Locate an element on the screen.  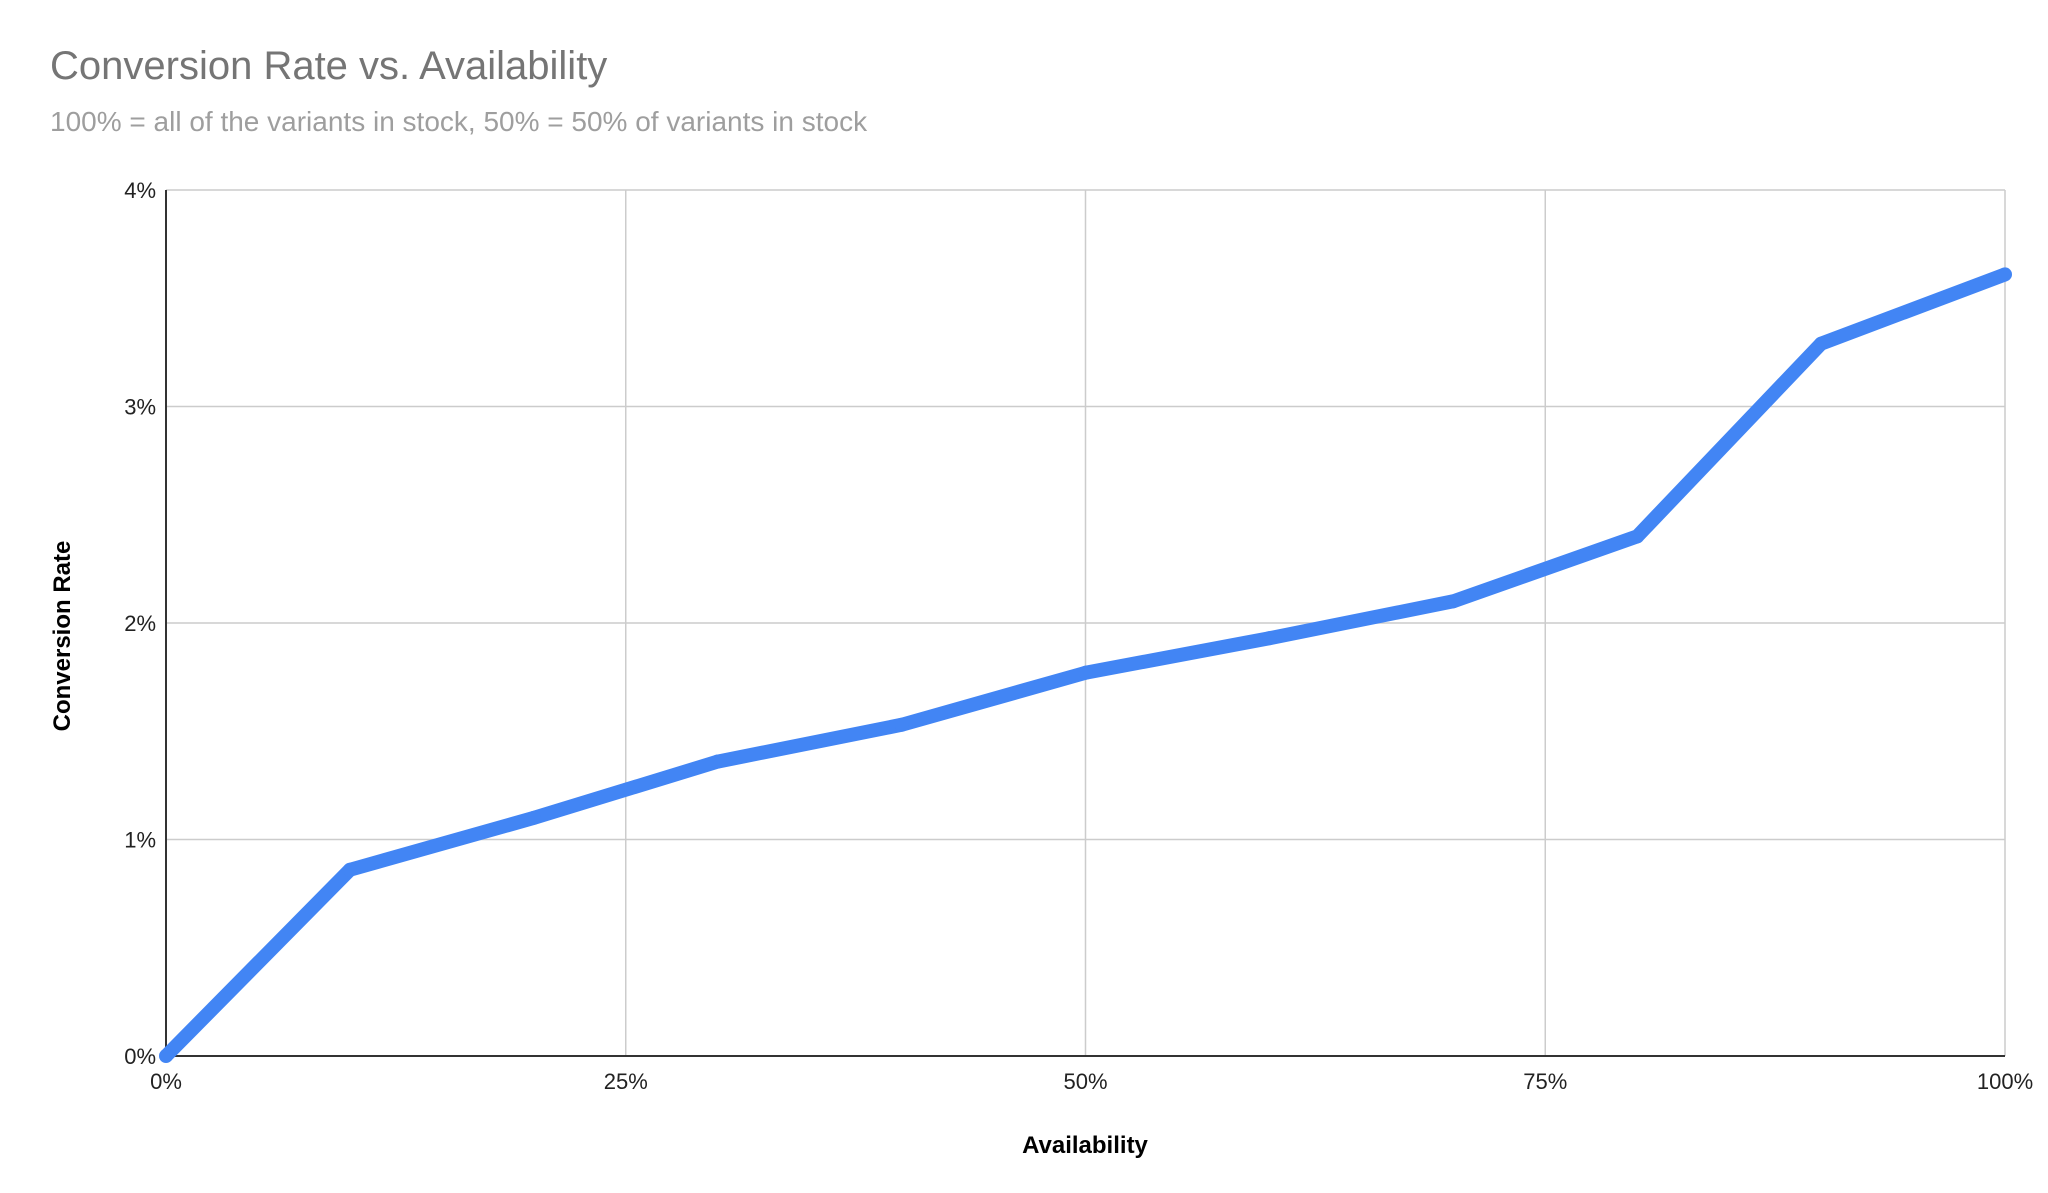
y-axis-title: Conversion Rate is located at coordinates (62, 636).